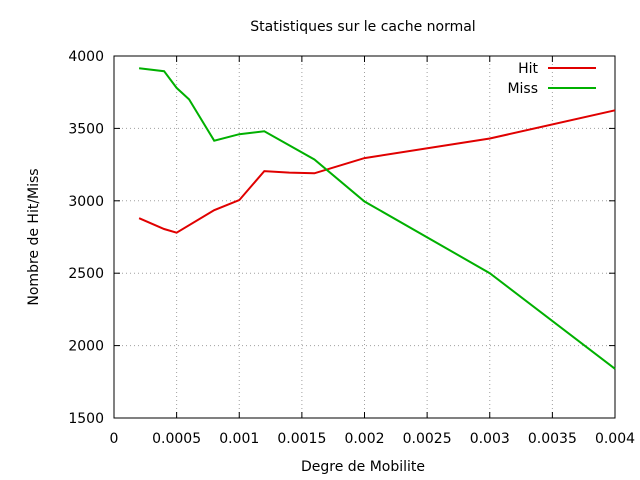 The width and height of the screenshot is (640, 480). Describe the element at coordinates (86, 129) in the screenshot. I see `y-tick-label: 3500` at that location.